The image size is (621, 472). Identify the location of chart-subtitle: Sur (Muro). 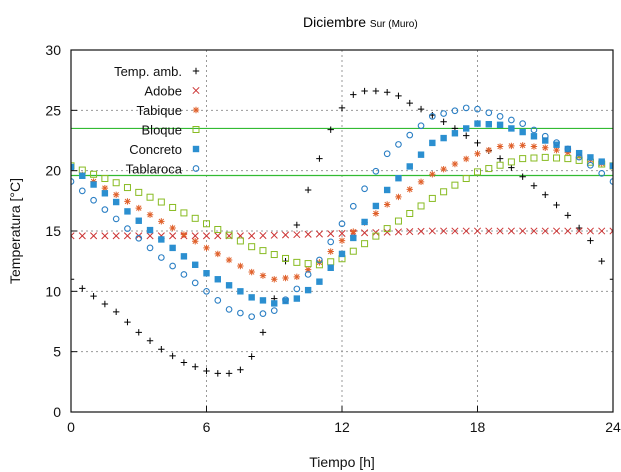
(394, 24).